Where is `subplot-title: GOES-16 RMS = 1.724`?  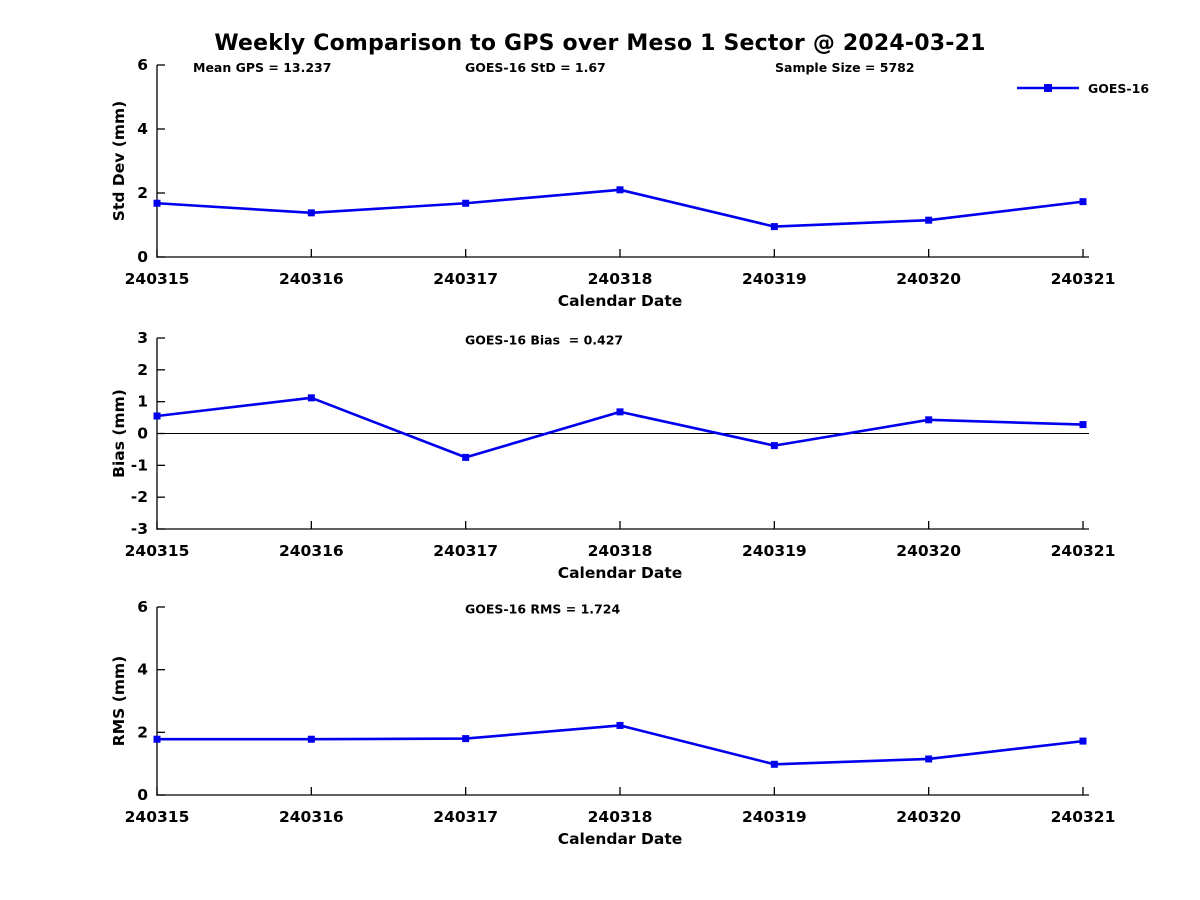 subplot-title: GOES-16 RMS = 1.724 is located at coordinates (542, 609).